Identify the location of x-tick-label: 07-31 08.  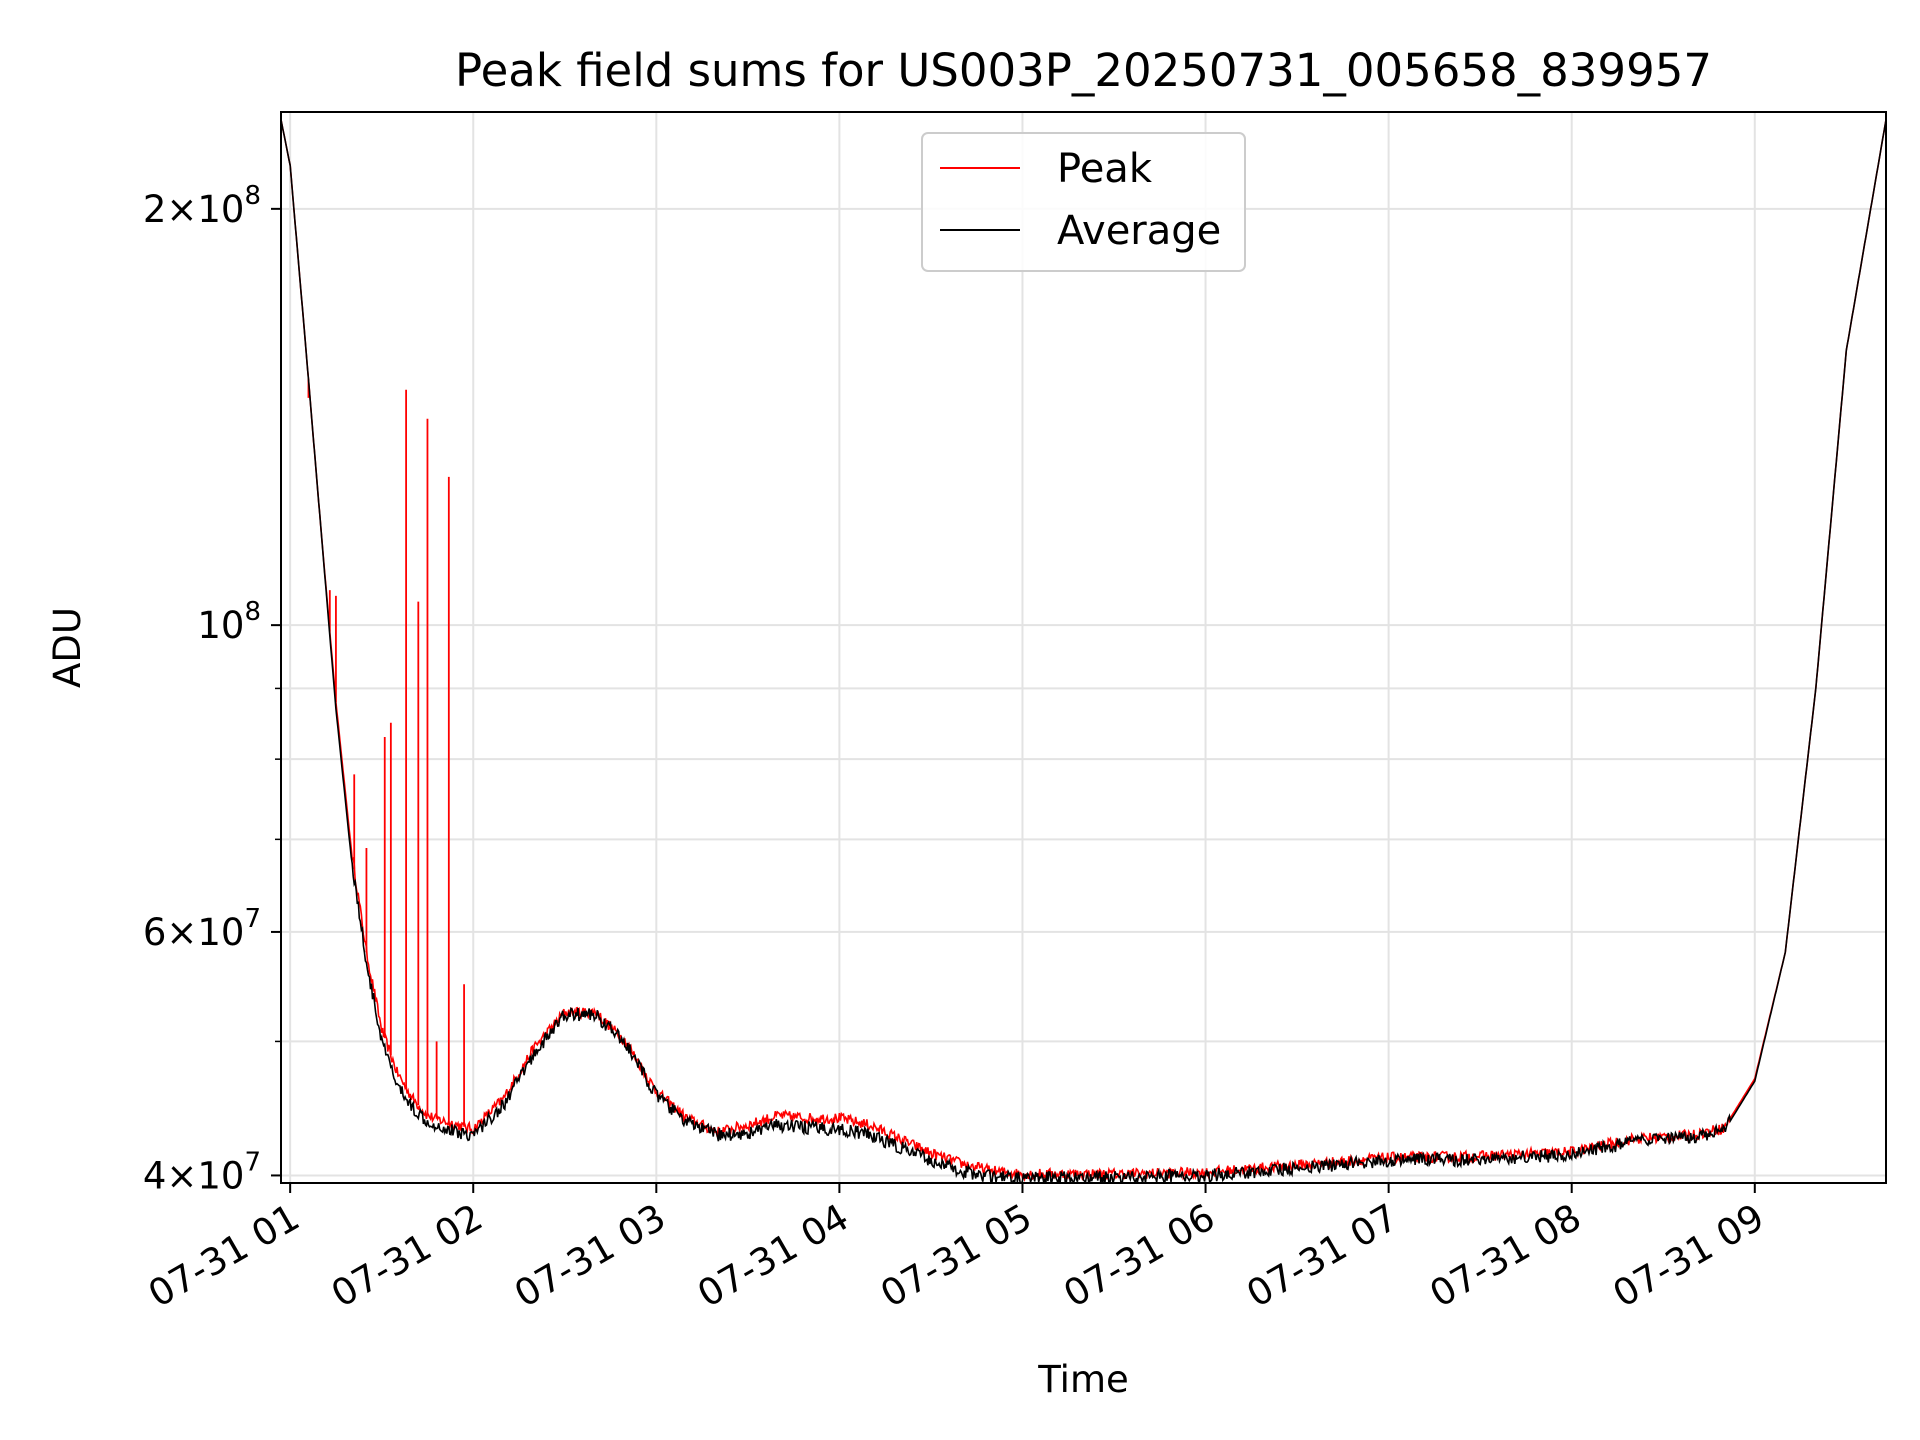
(1506, 1256).